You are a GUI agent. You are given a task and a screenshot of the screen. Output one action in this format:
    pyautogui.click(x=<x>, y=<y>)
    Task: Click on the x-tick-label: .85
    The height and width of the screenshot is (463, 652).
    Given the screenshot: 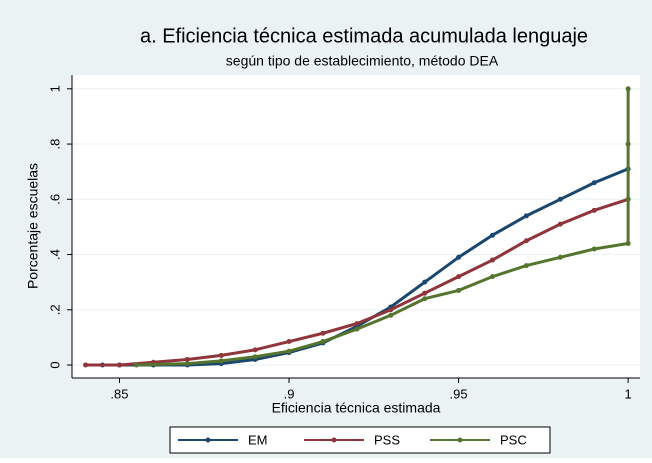 What is the action you would take?
    pyautogui.click(x=119, y=393)
    